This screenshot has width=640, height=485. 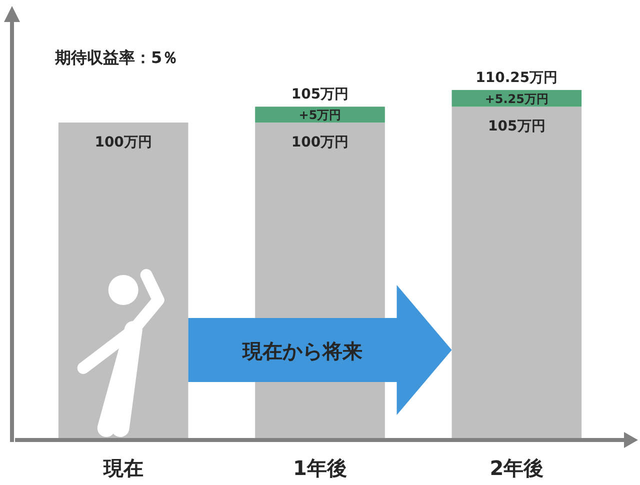 What do you see at coordinates (516, 99) in the screenshot?
I see `data-label: +5.25万円` at bounding box center [516, 99].